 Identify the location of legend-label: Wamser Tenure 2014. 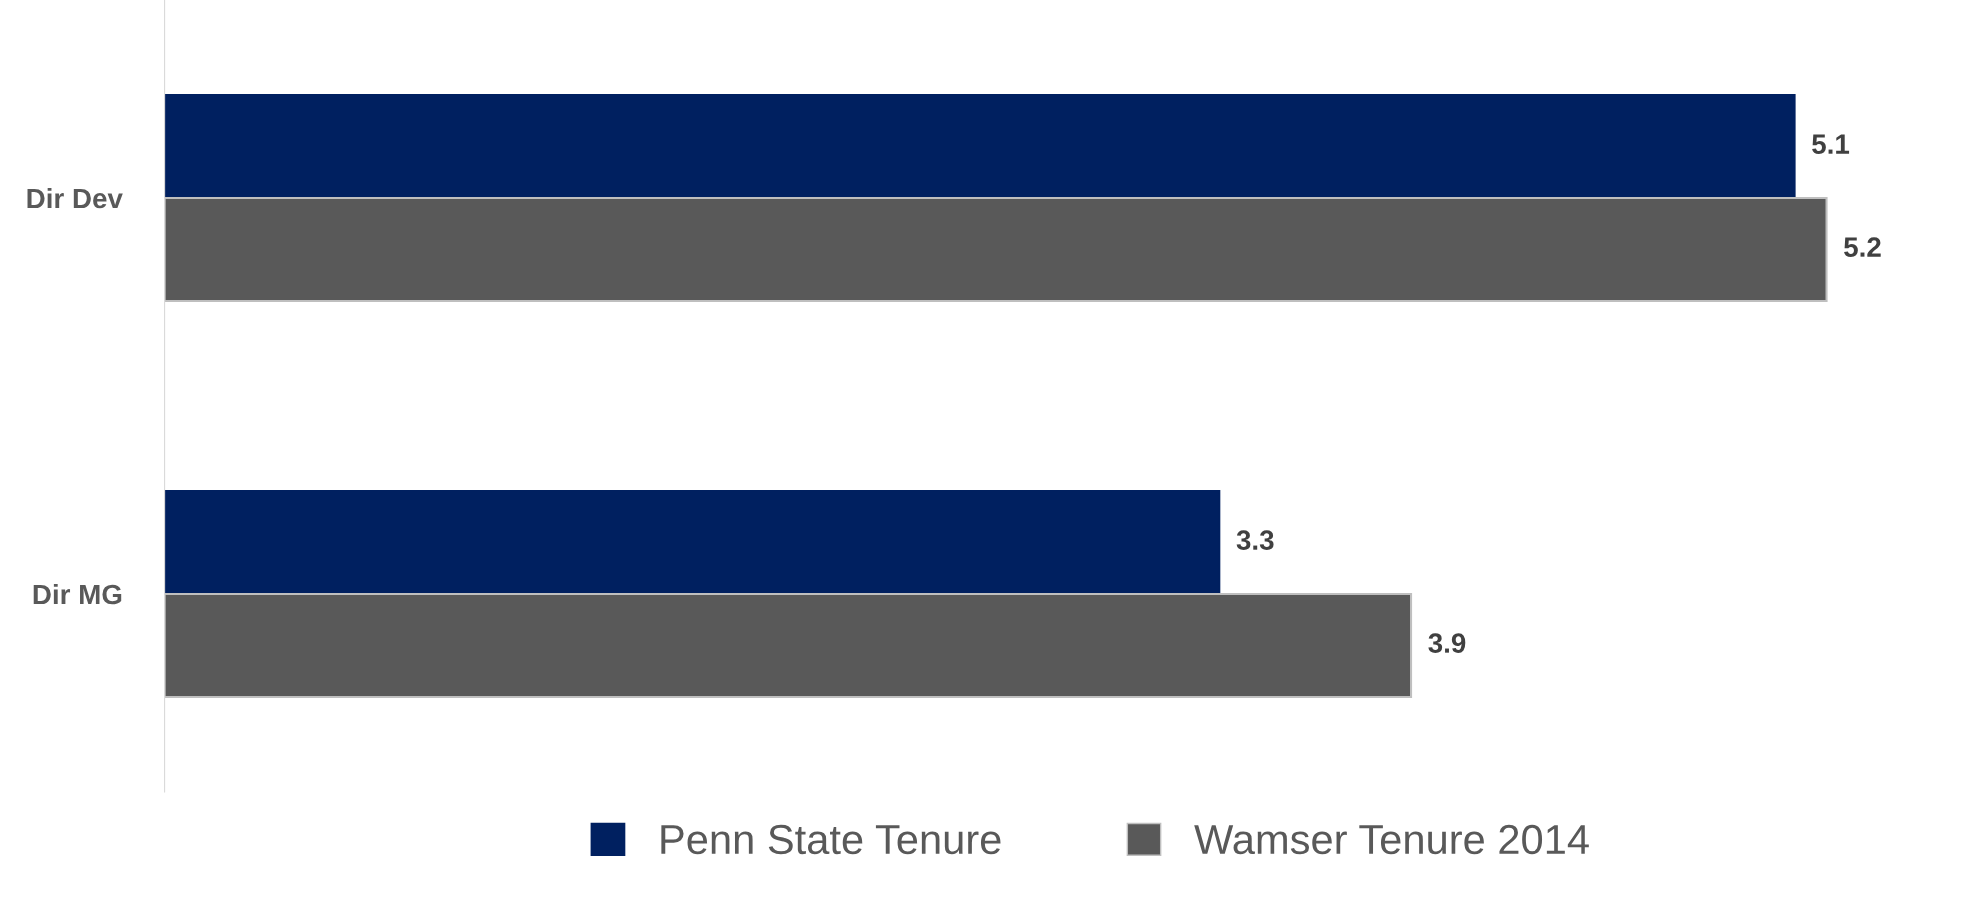
(1391, 839).